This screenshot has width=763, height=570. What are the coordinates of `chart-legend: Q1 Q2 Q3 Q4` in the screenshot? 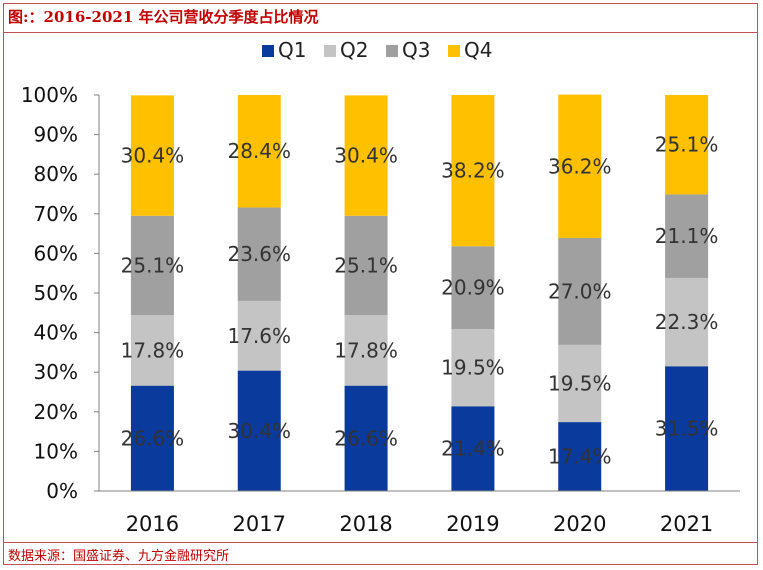 It's located at (377, 50).